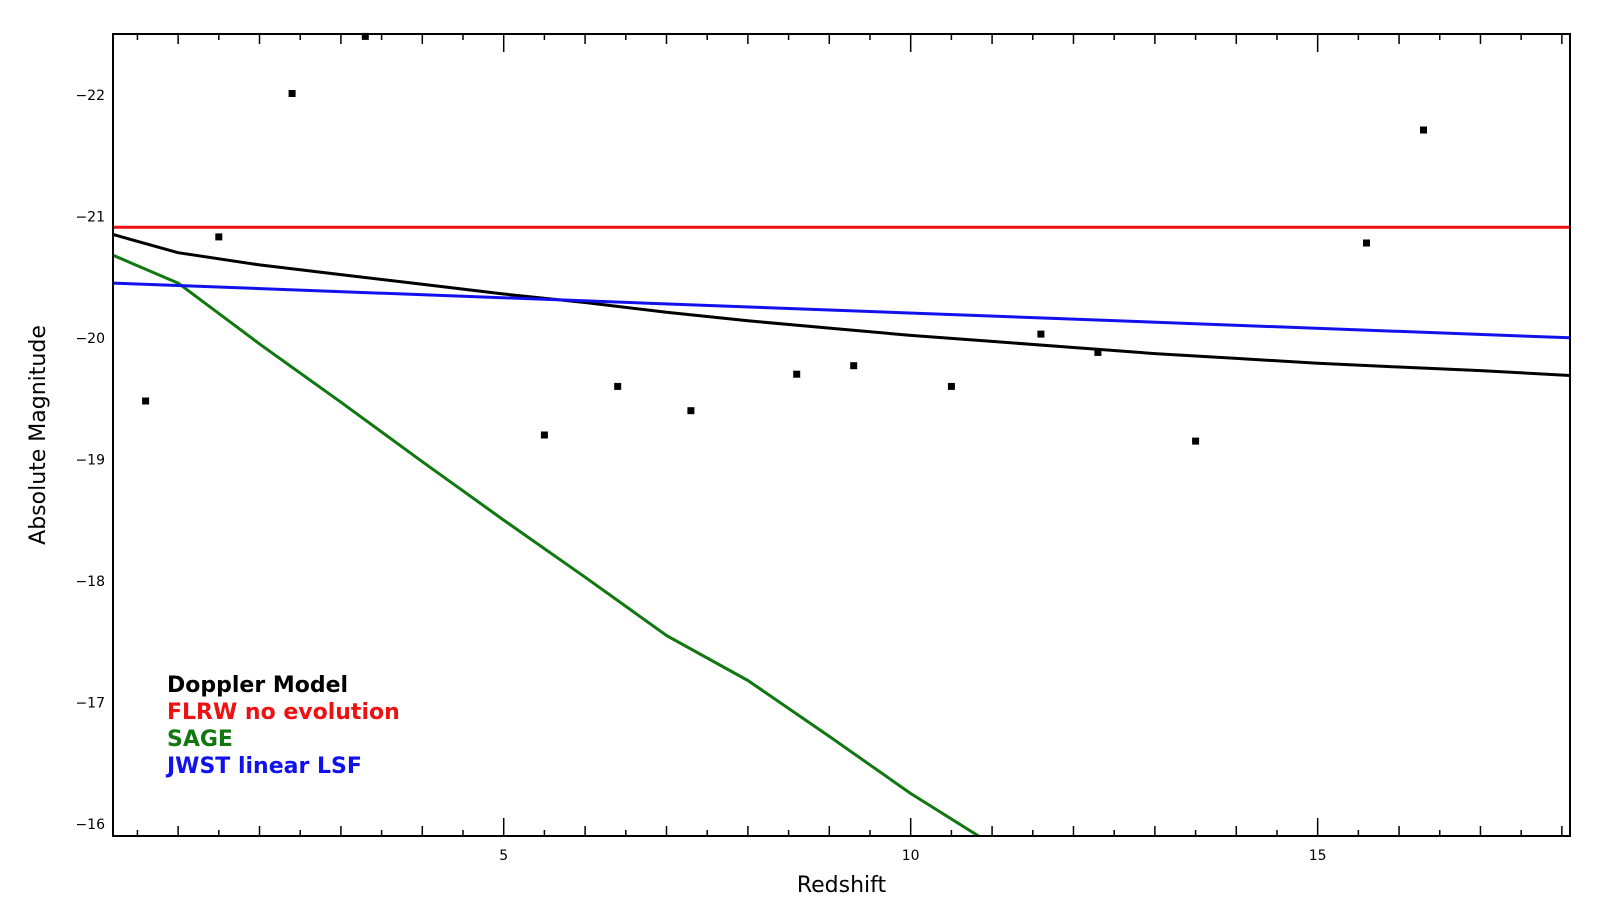 The width and height of the screenshot is (1600, 900). Describe the element at coordinates (90, 96) in the screenshot. I see `y-tick-label: −22` at that location.